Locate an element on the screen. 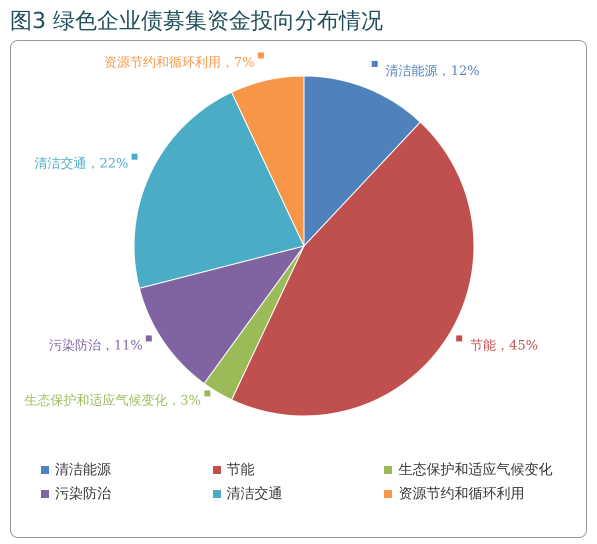  legend-label: 节能 is located at coordinates (483, 346).